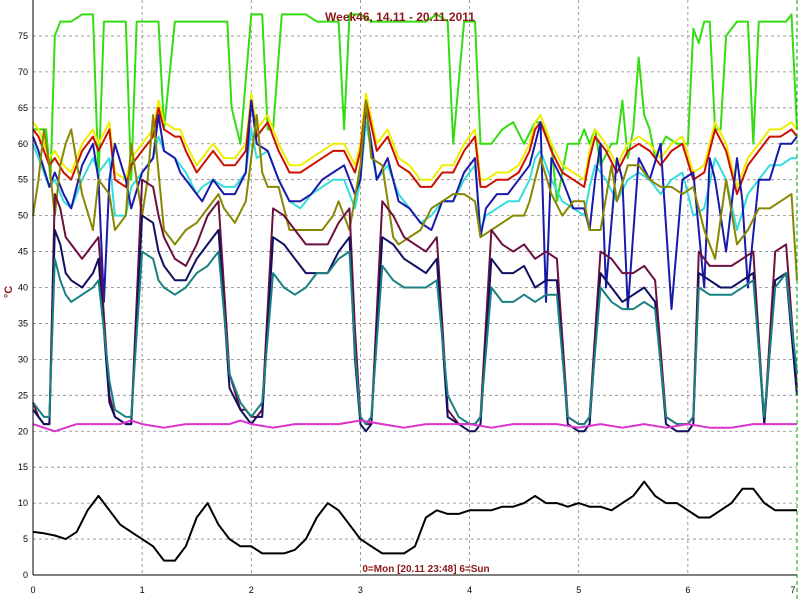 The width and height of the screenshot is (800, 600). What do you see at coordinates (23, 72) in the screenshot?
I see `y-tick-label: 70` at bounding box center [23, 72].